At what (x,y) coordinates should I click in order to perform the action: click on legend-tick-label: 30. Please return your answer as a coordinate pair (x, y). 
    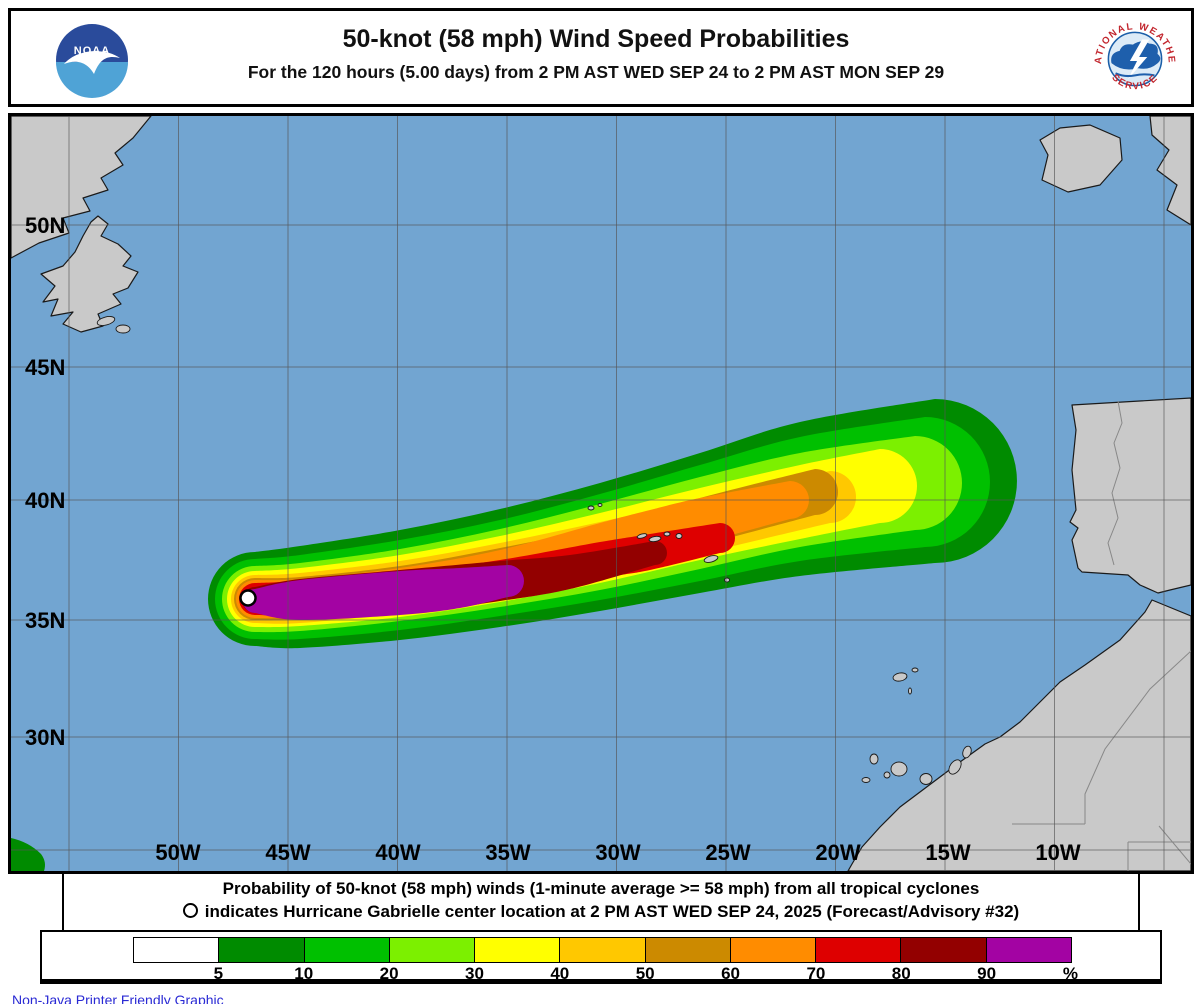
    Looking at the image, I should click on (474, 973).